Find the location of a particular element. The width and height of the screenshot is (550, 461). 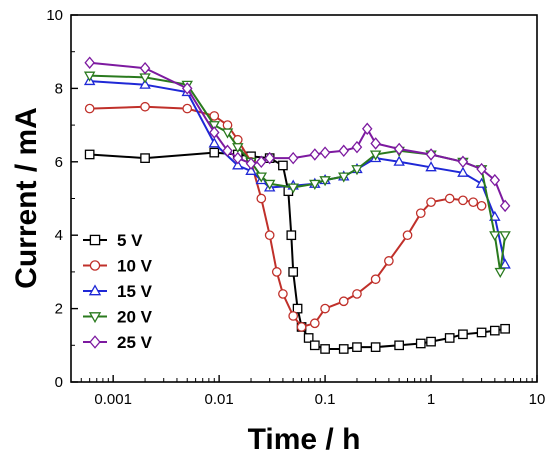

legend-label-0: 5 V is located at coordinates (130, 240).